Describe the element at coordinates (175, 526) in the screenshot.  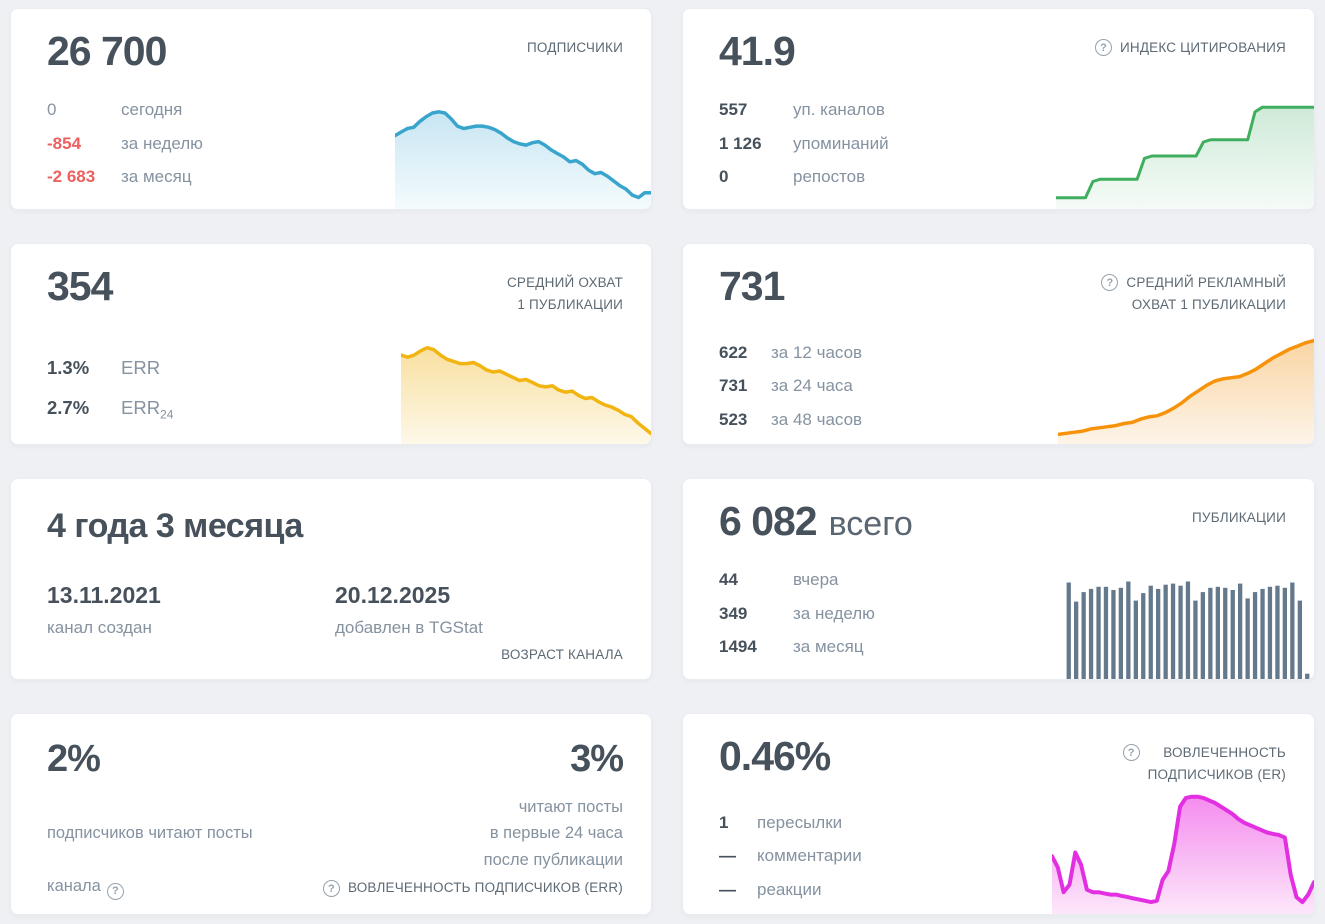
I see `channel-age-value: 4 года 3 месяца` at that location.